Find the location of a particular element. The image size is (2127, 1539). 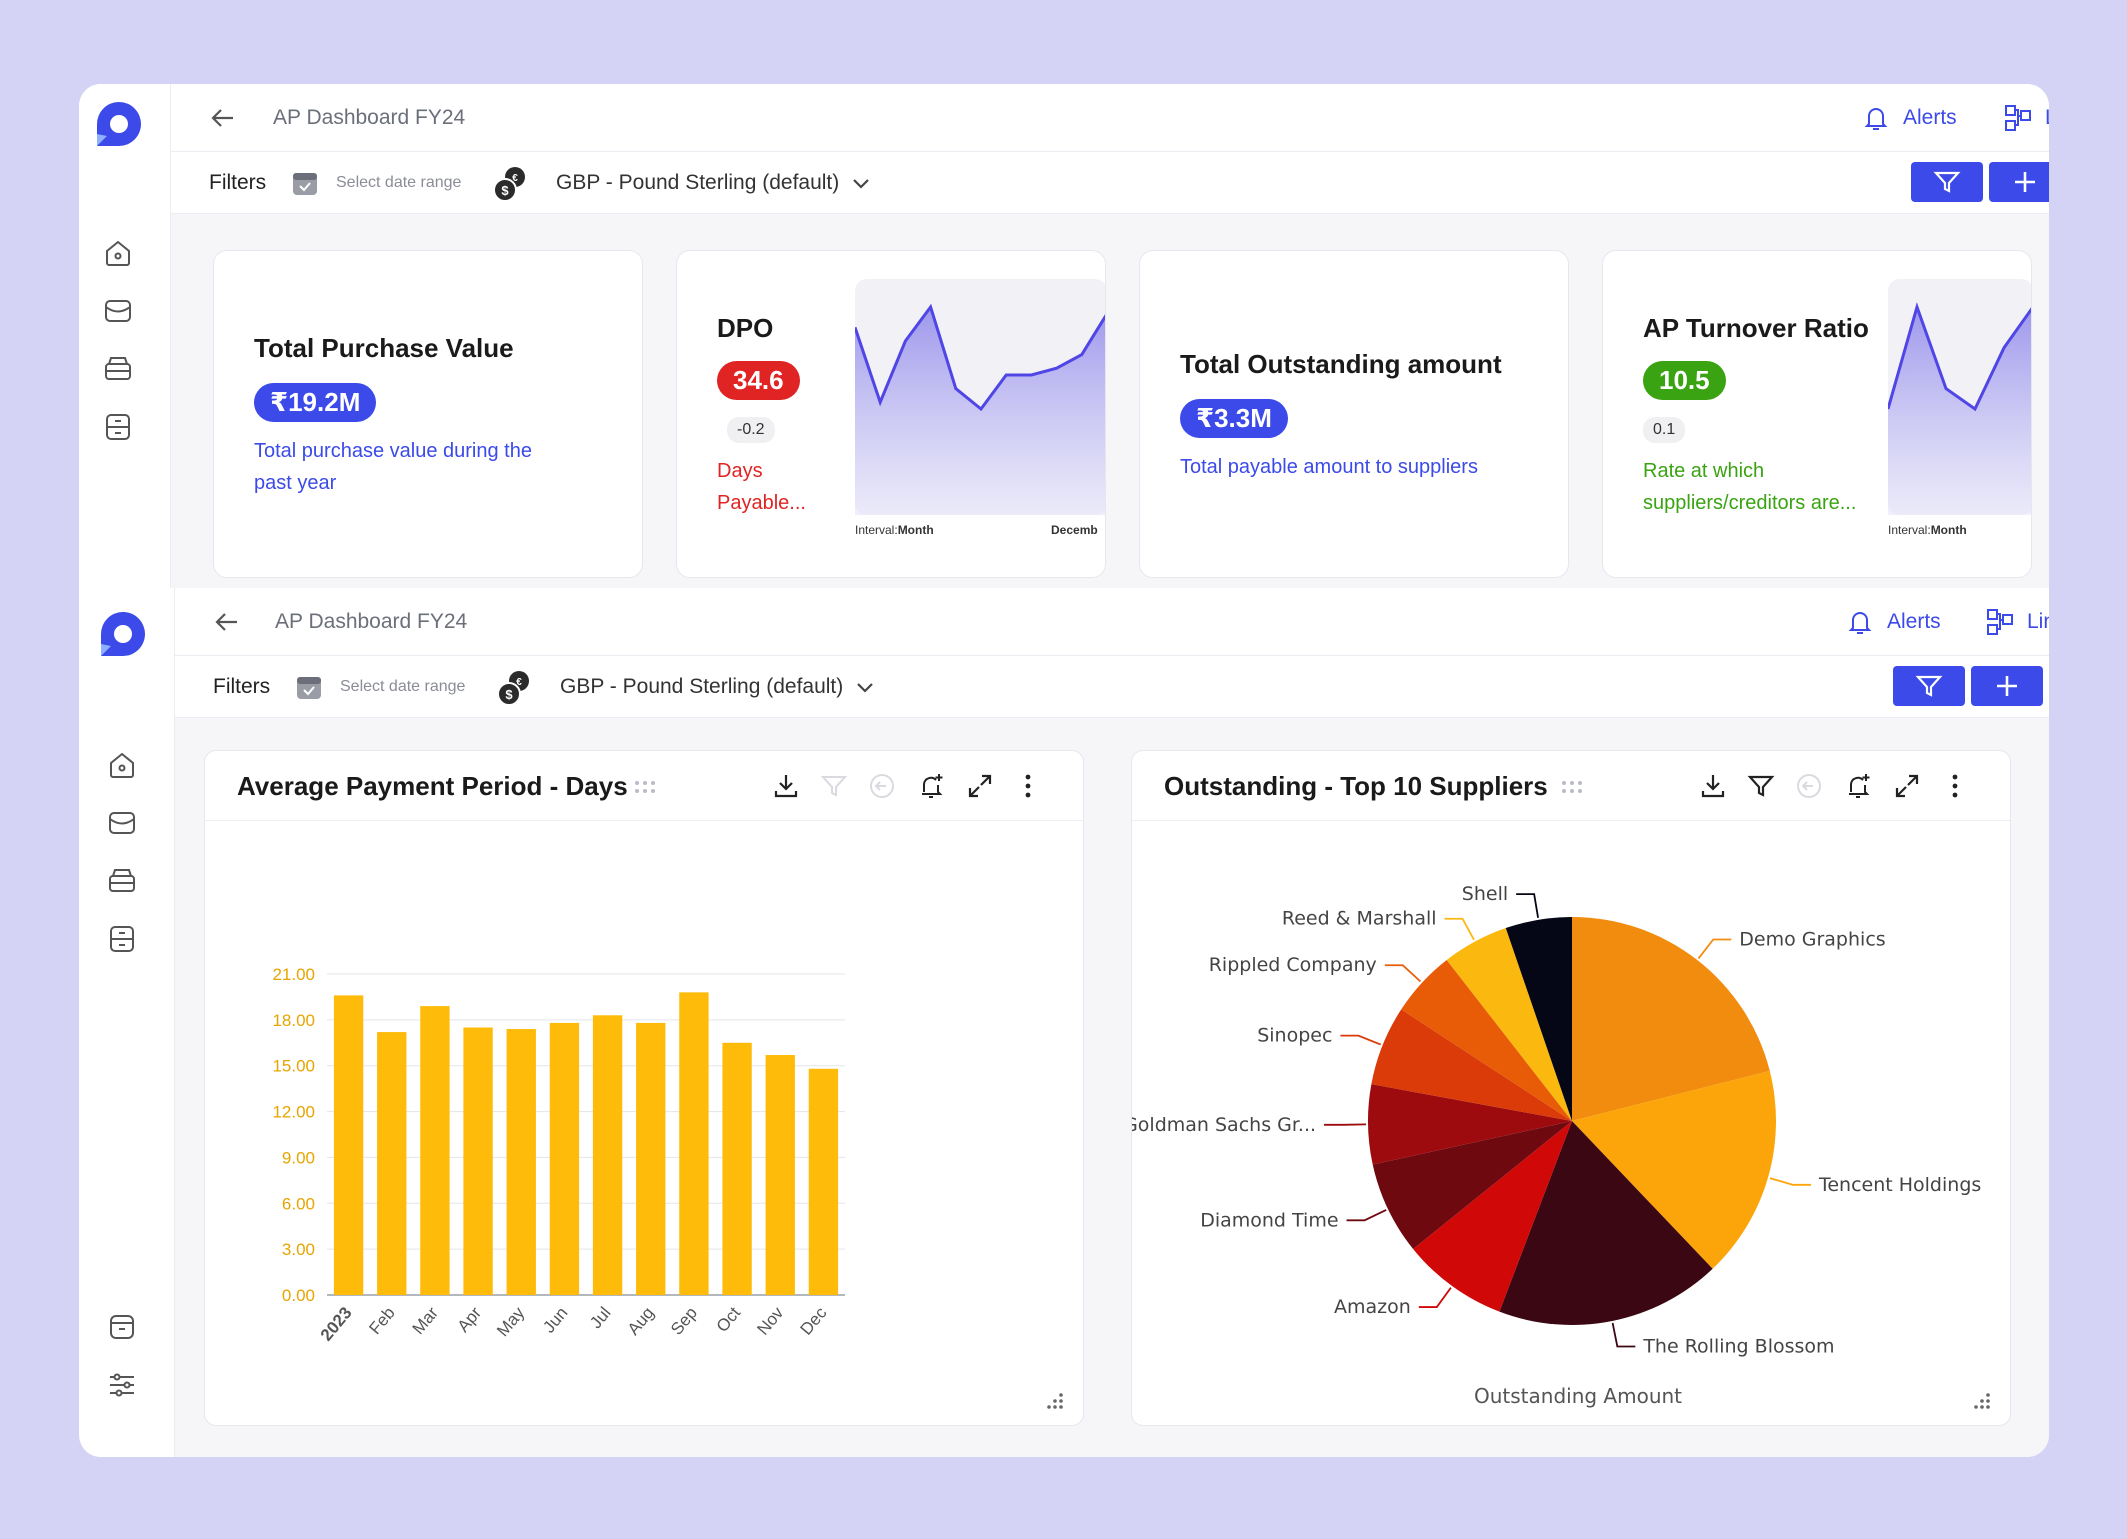

lineage-icon is located at coordinates (2018, 118).